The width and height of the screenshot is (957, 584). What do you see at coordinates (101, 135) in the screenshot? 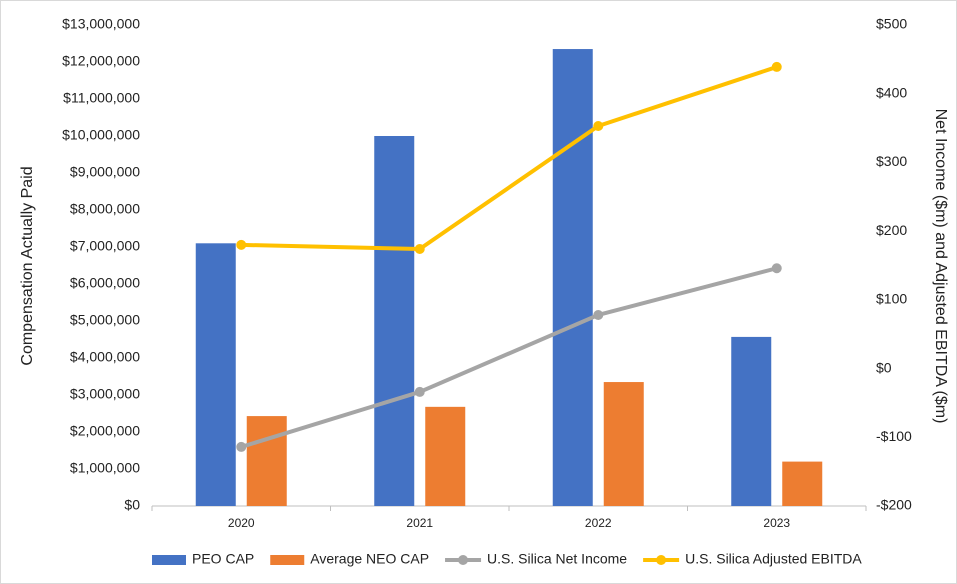
I see `y-tick-label: $10,000,000` at bounding box center [101, 135].